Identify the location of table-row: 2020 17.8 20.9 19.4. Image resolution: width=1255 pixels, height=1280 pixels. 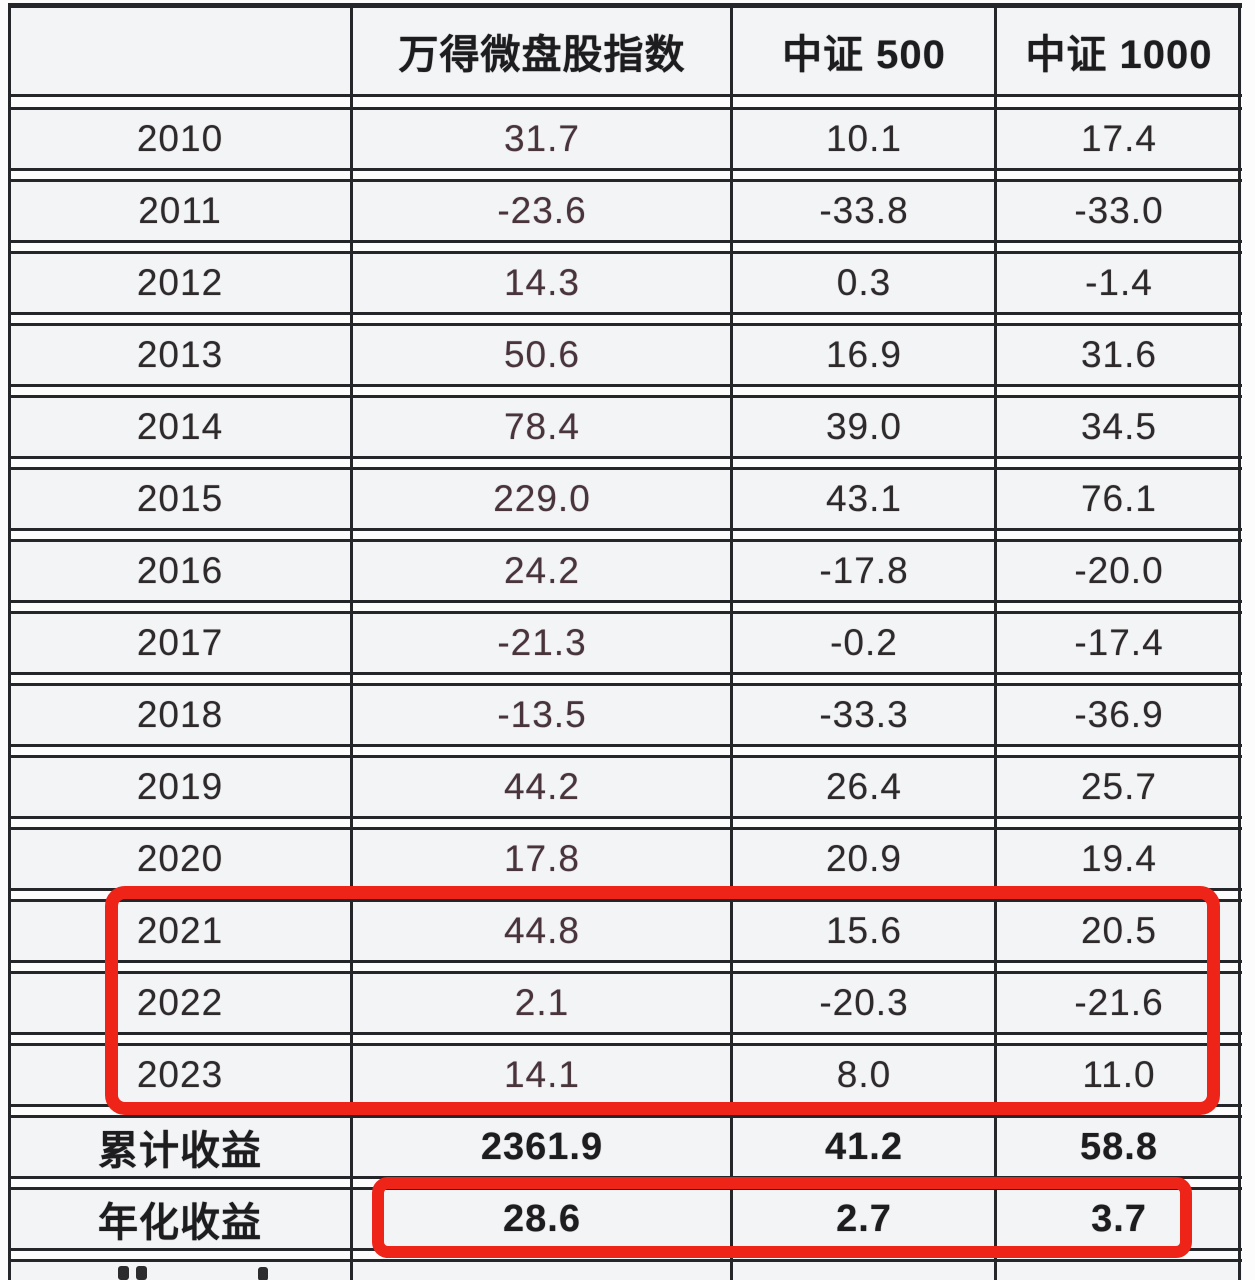
(625, 859).